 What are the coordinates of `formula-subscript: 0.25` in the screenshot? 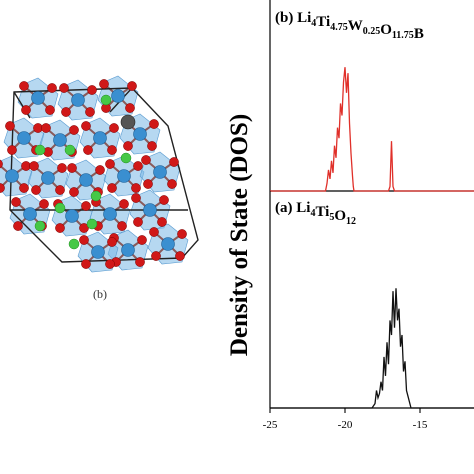 It's located at (372, 31).